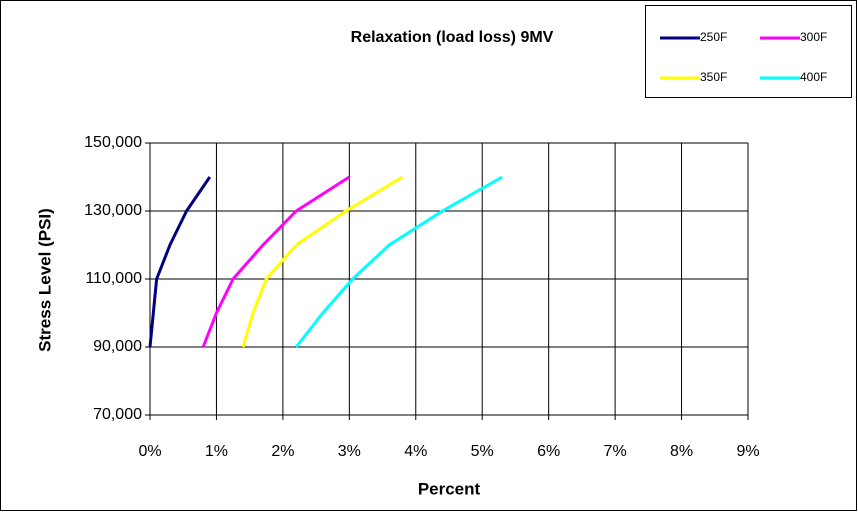 This screenshot has height=512, width=858. I want to click on legend-label: 400F, so click(813, 77).